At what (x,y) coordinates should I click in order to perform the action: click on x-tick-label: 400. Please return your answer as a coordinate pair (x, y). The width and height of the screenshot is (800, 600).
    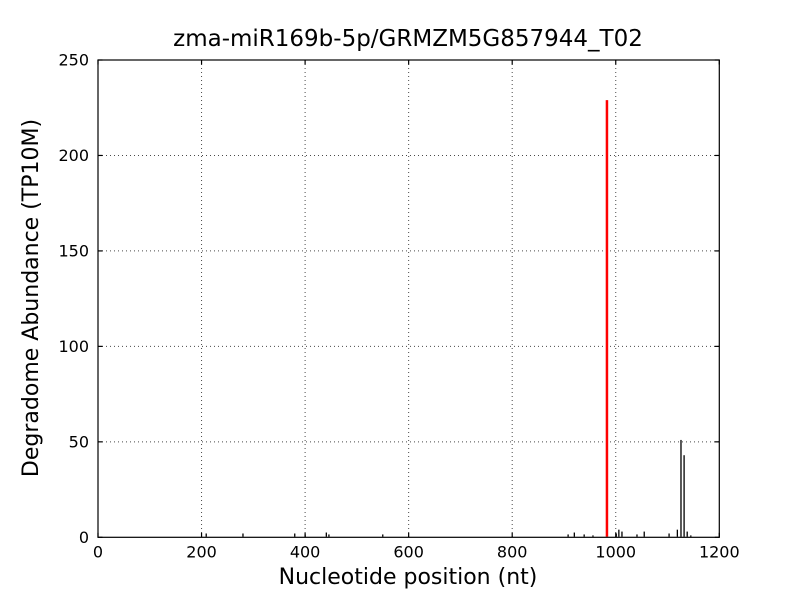
    Looking at the image, I should click on (305, 551).